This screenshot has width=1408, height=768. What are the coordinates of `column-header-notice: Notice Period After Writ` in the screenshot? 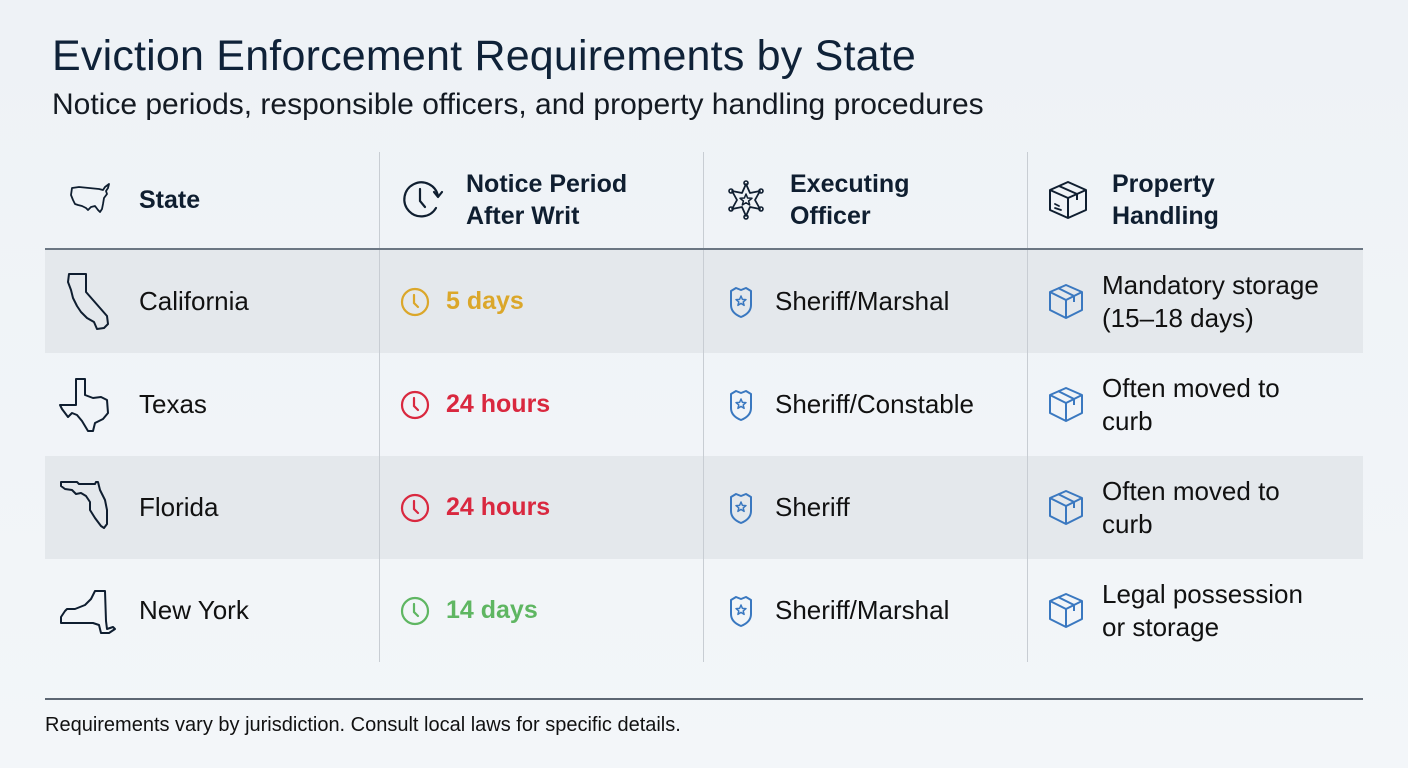 It's located at (542, 200).